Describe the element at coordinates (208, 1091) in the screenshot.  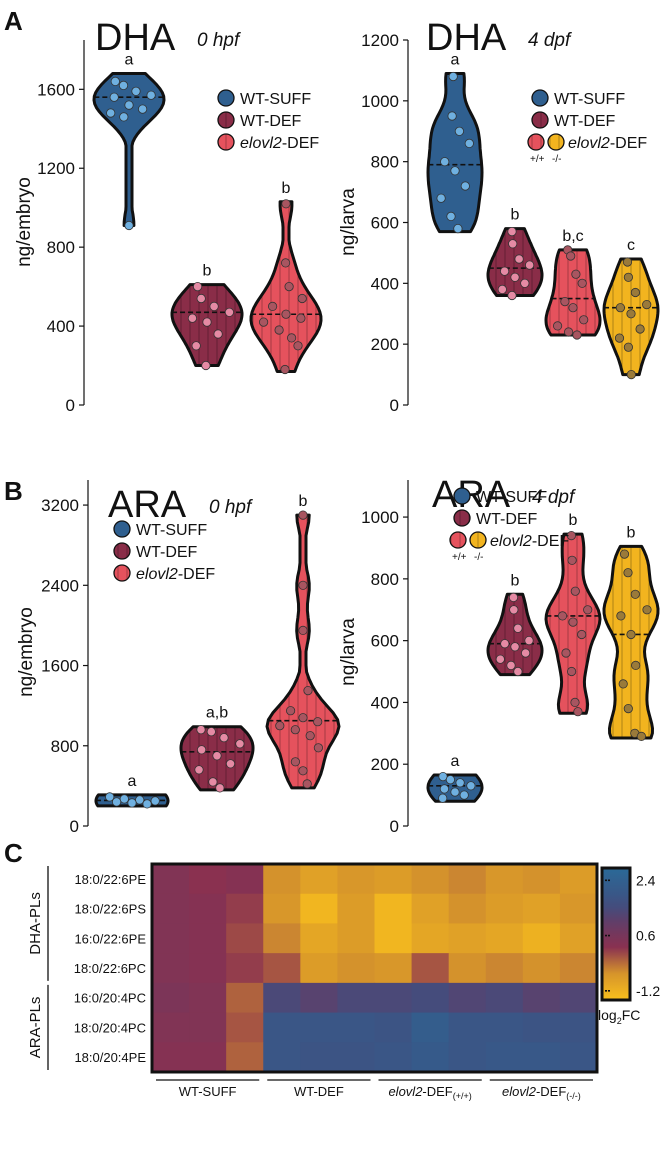
I see `column-group-label: WT-SUFF` at that location.